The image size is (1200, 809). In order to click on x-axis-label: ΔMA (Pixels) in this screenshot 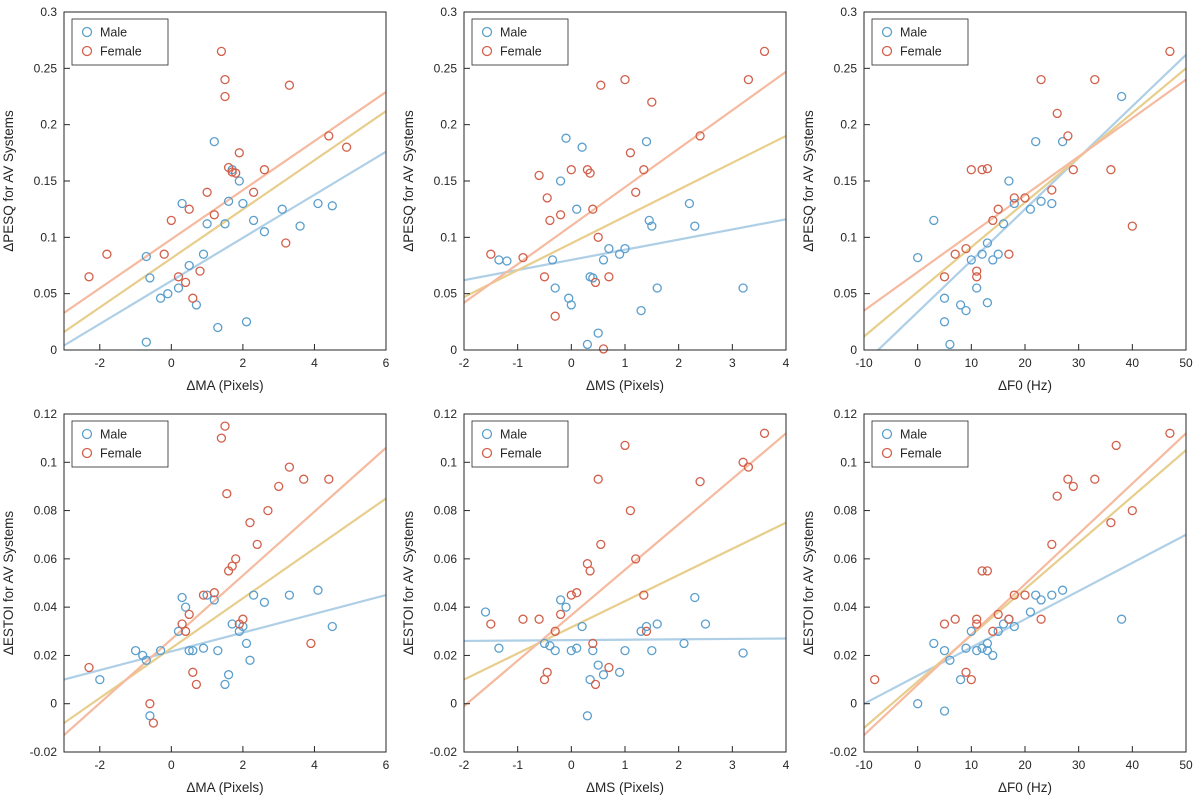, I will do `click(224, 385)`.